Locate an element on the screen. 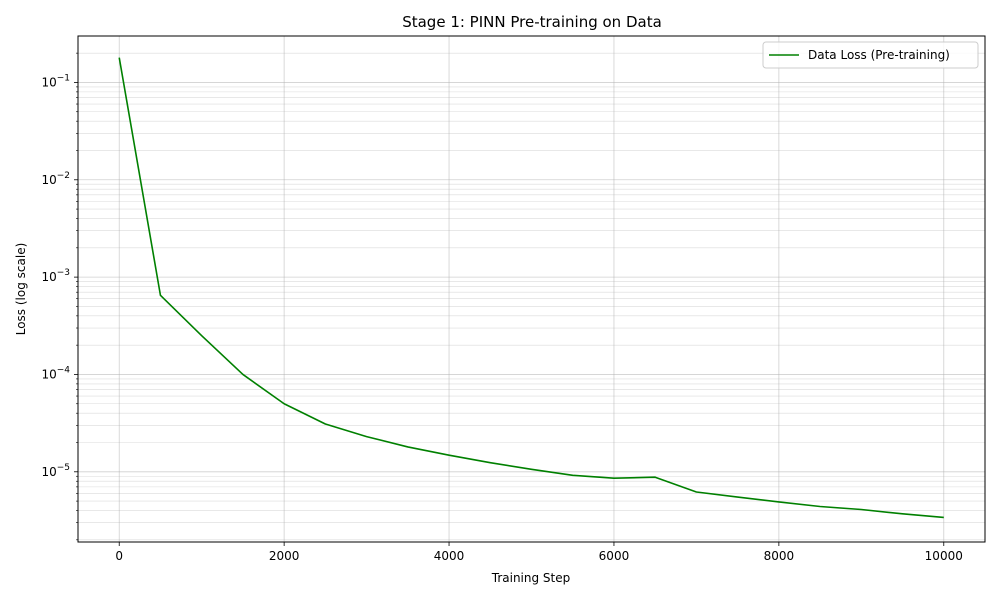  x-tick-label: 8000 is located at coordinates (779, 556).